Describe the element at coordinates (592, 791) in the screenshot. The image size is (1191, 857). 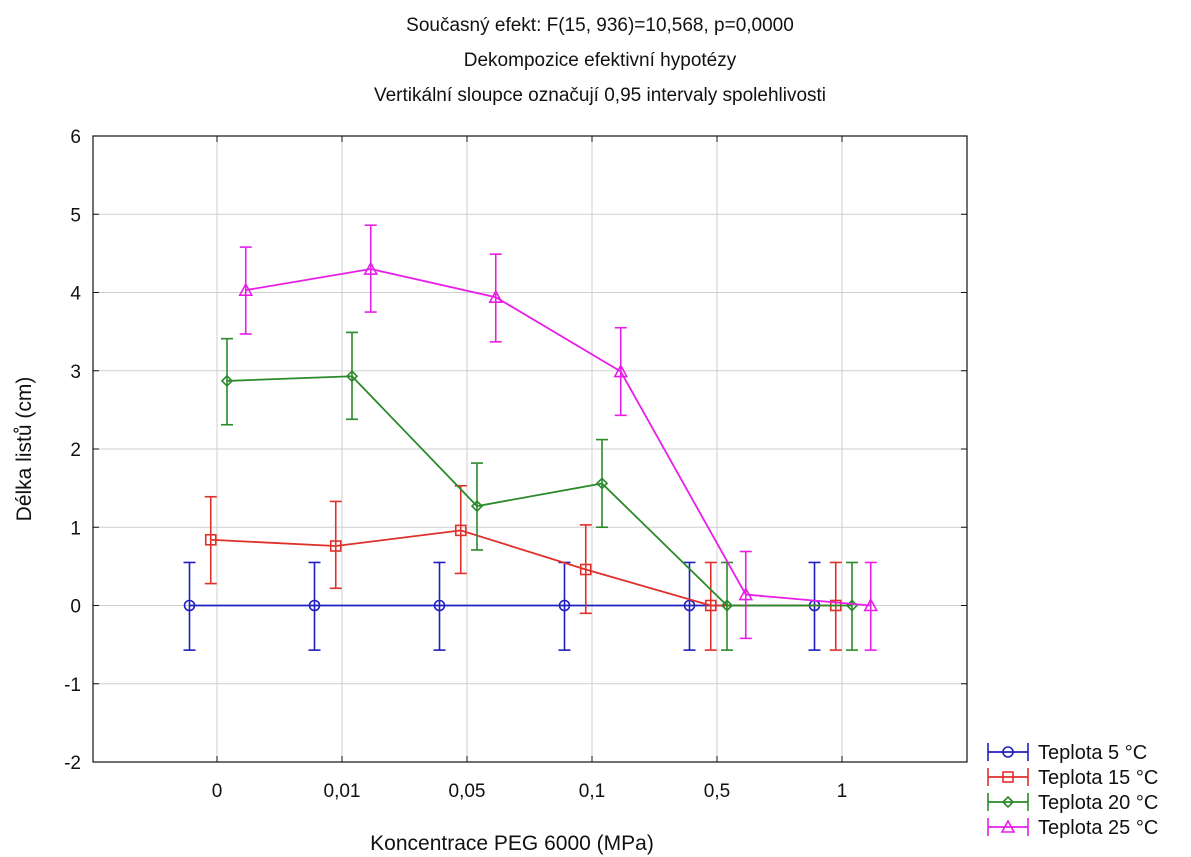
I see `x-tick-label: 0,1` at that location.